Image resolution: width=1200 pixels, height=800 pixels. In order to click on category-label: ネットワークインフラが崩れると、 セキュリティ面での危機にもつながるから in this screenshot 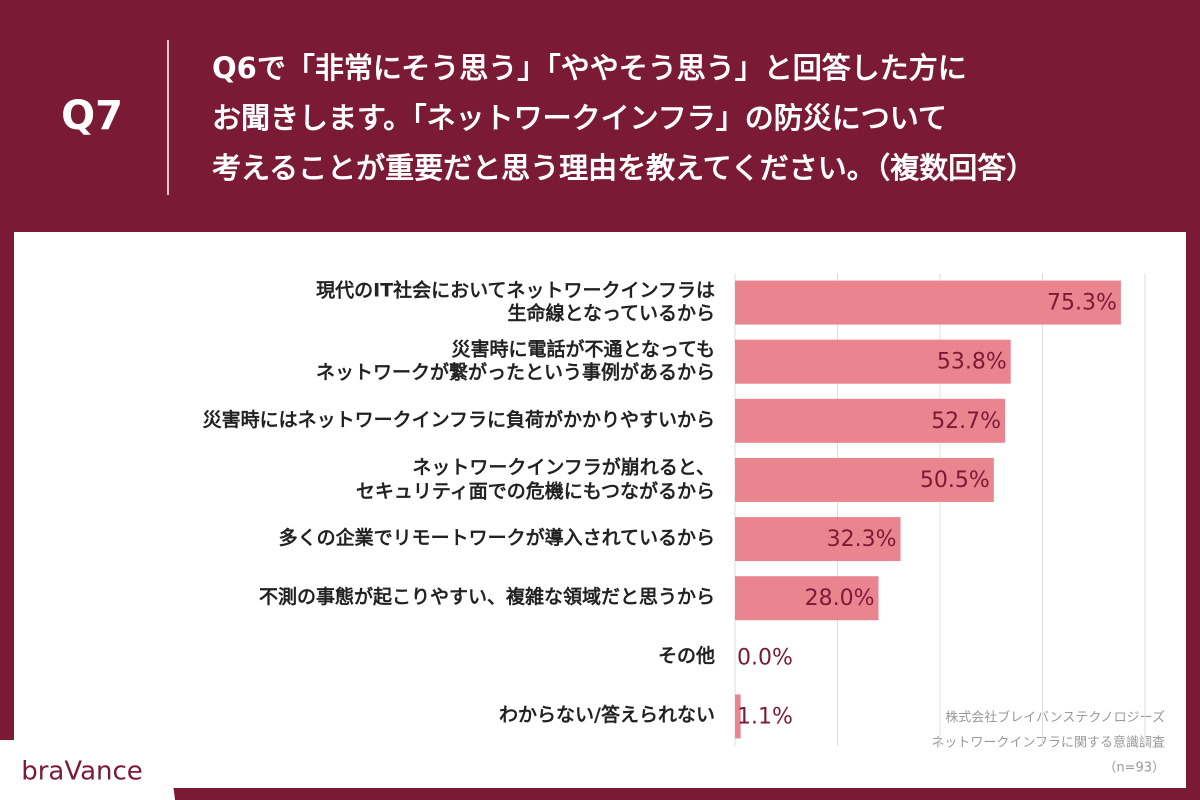, I will do `click(535, 479)`.